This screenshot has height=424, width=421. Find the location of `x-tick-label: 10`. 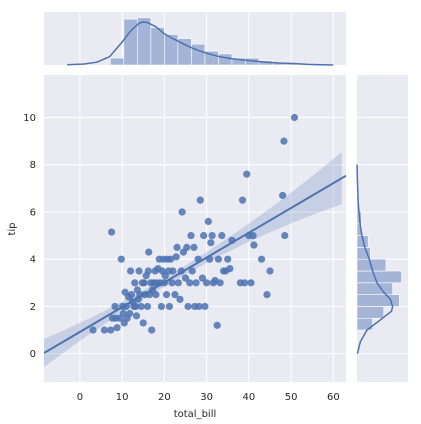

x-tick-label: 10 is located at coordinates (122, 397).